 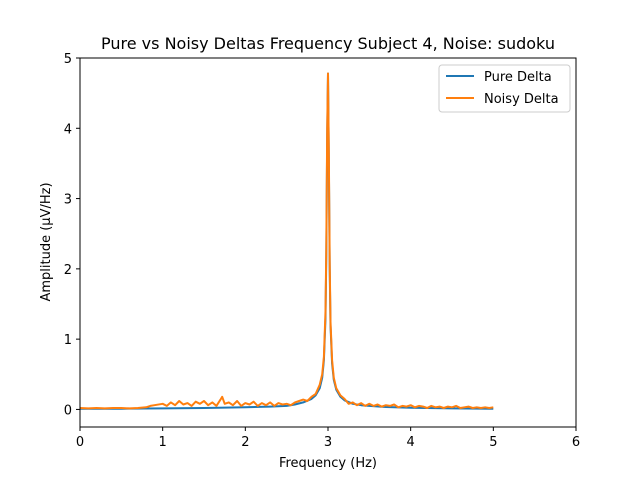 I want to click on y-tick-label: 0, so click(x=68, y=410).